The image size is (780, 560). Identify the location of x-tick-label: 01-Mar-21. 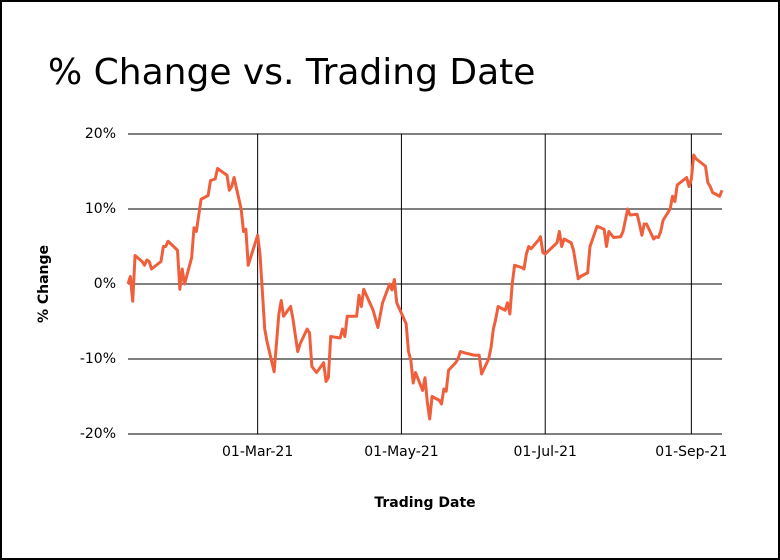
(257, 452).